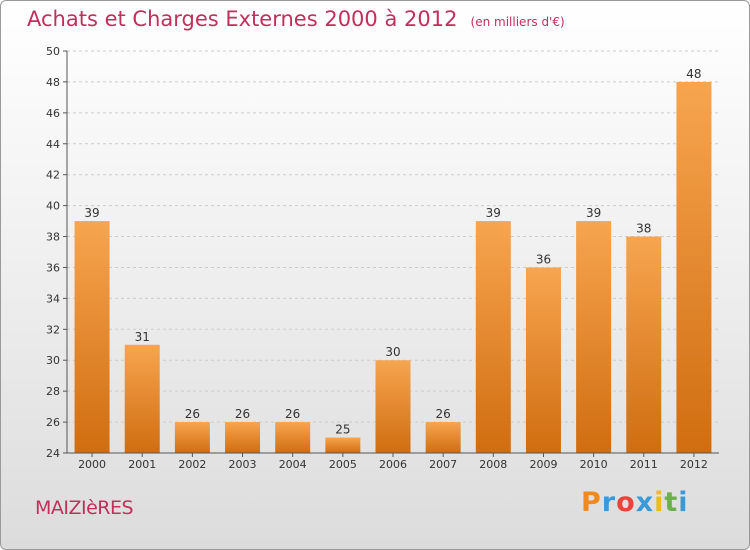  What do you see at coordinates (53, 360) in the screenshot?
I see `y-tick-label: 30` at bounding box center [53, 360].